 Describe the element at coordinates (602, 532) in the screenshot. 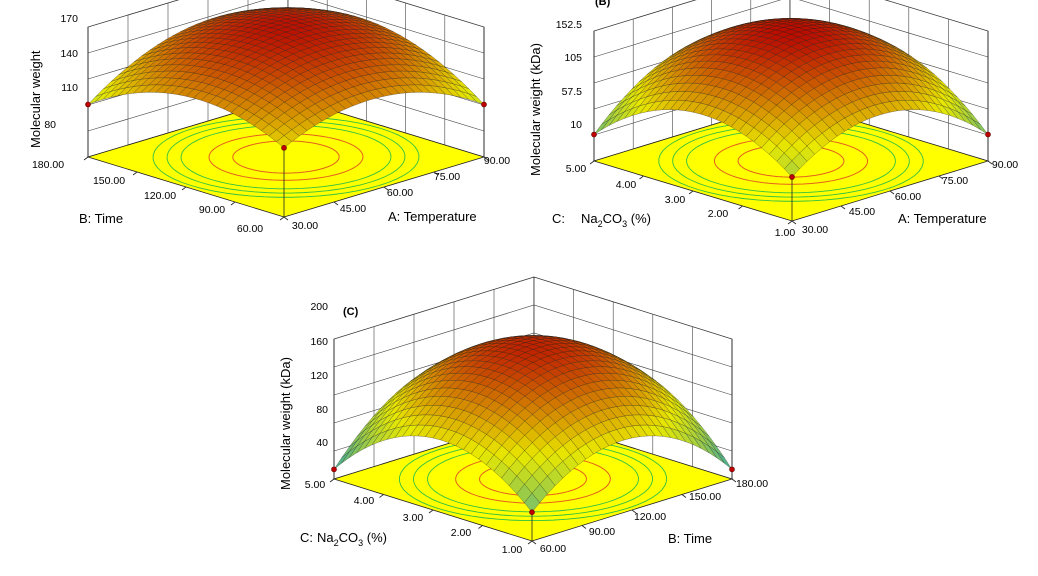

I see `panel-c-x-tick-label: 90.00` at that location.